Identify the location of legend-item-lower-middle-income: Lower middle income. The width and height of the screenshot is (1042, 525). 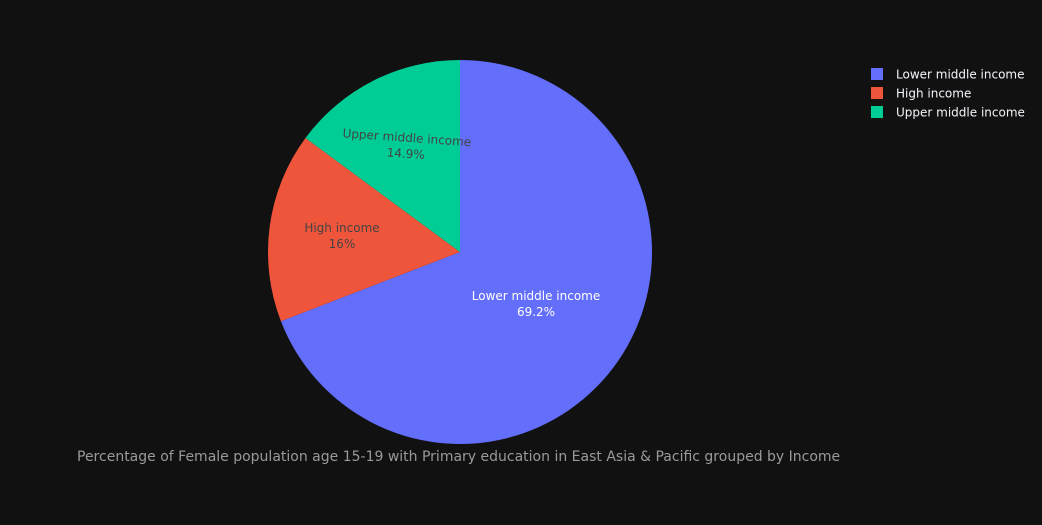
(948, 75).